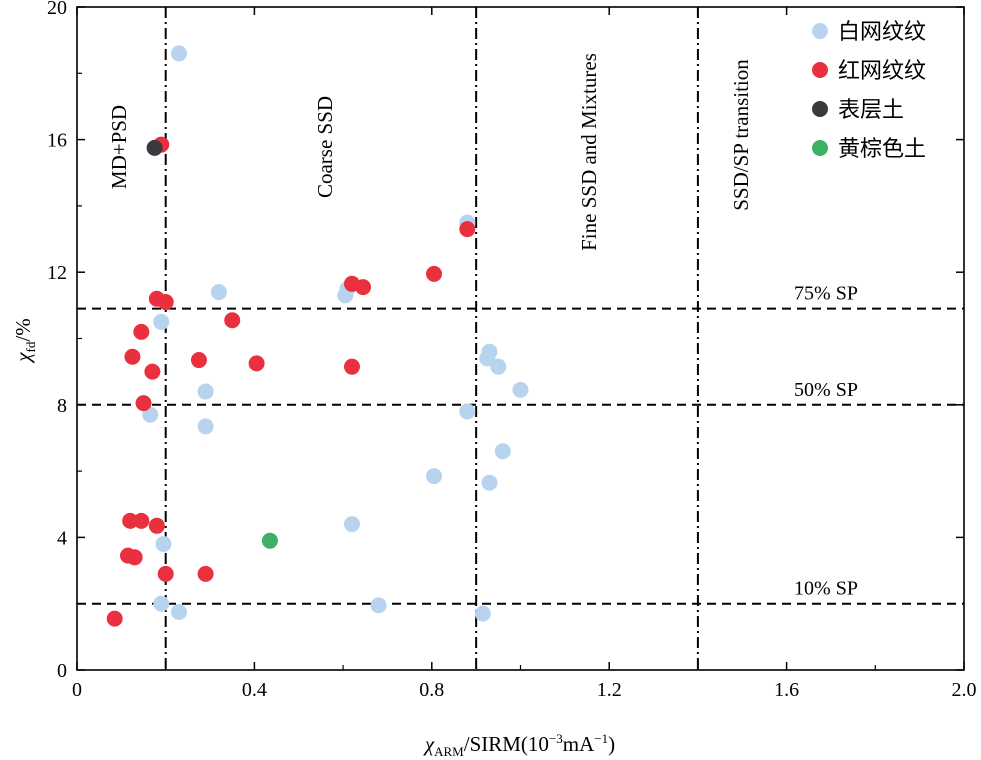 The height and width of the screenshot is (760, 981). I want to click on y-tick-label: 12, so click(57, 273).